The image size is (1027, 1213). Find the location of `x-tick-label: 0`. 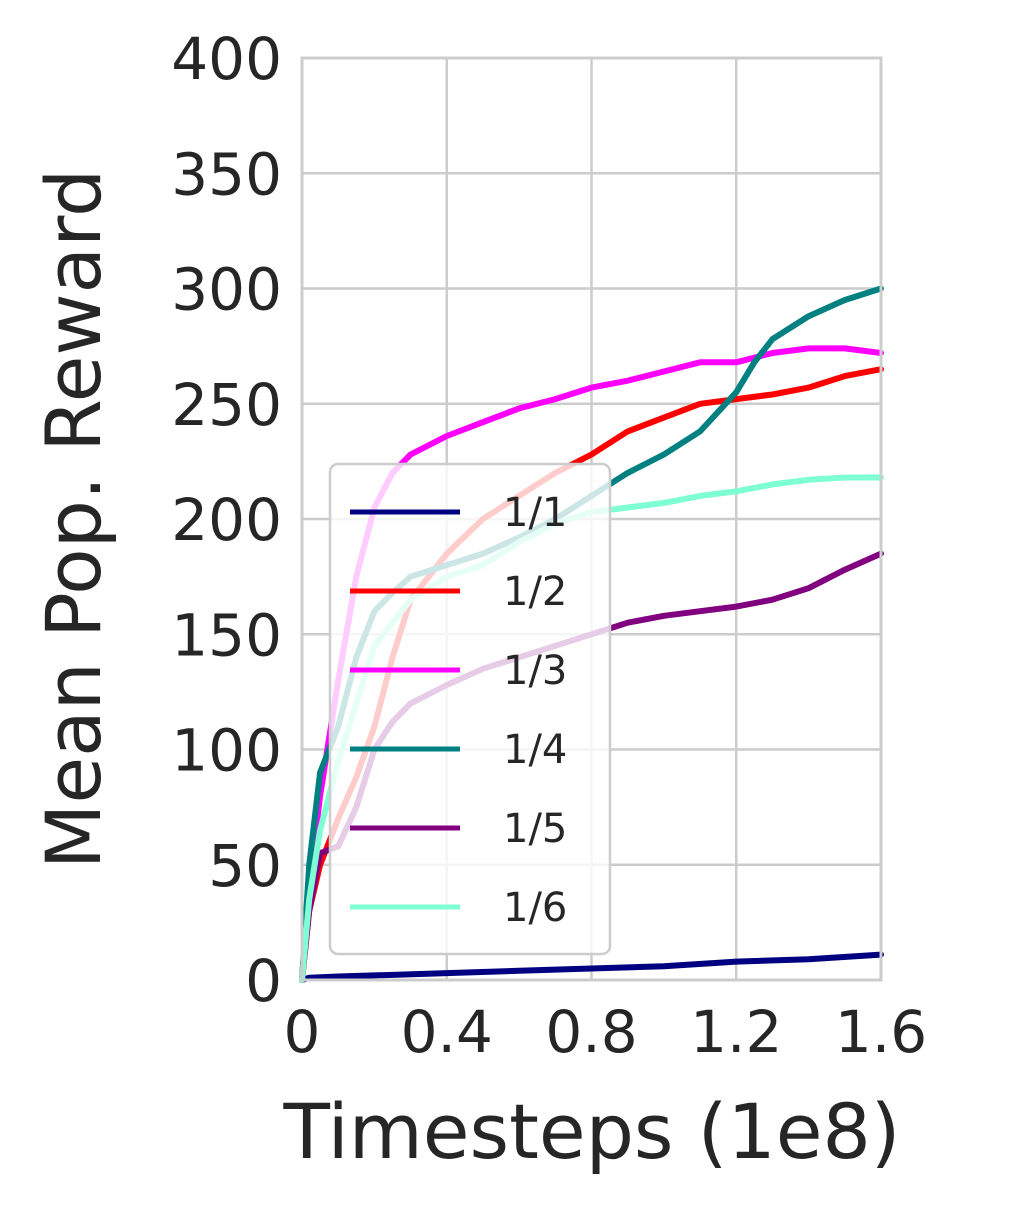

x-tick-label: 0 is located at coordinates (302, 1032).